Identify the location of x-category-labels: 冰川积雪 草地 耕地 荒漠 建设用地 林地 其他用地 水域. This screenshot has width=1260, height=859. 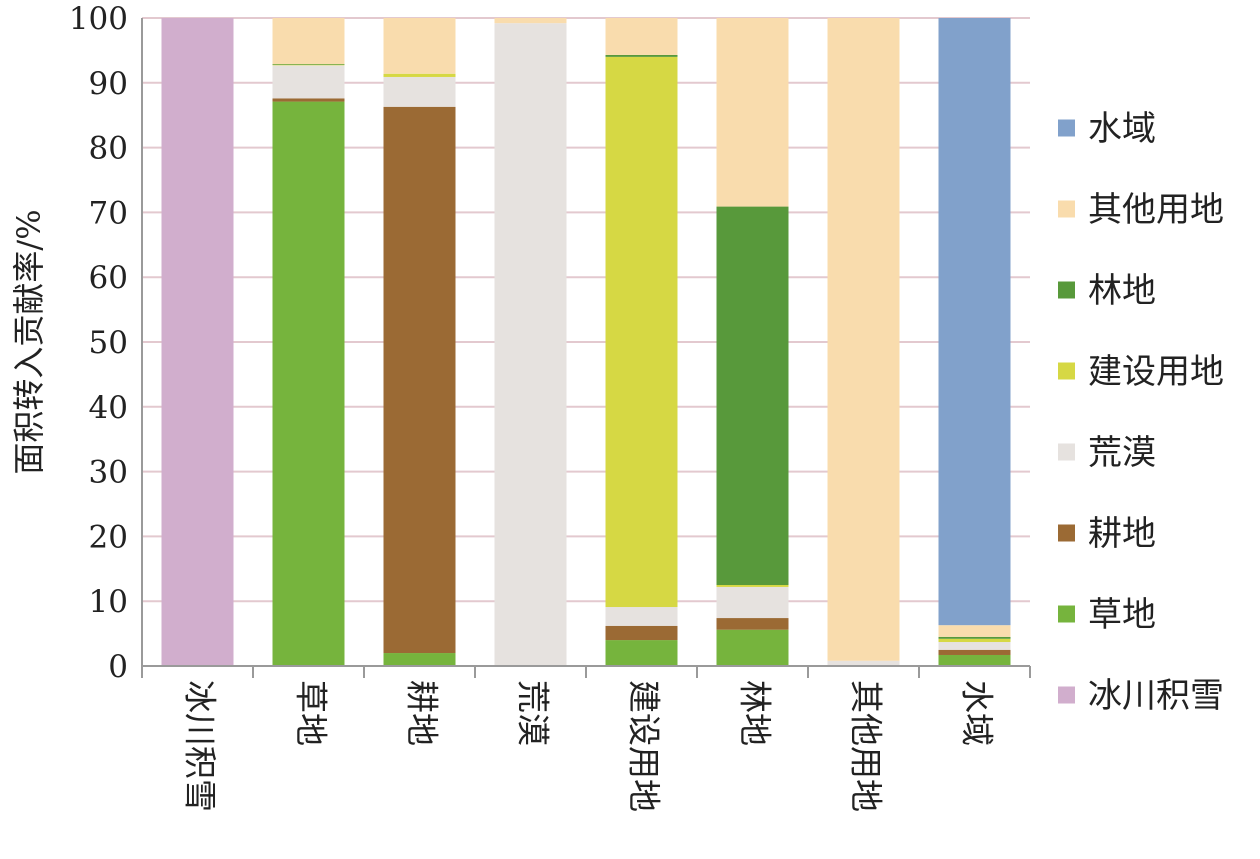
(589, 746).